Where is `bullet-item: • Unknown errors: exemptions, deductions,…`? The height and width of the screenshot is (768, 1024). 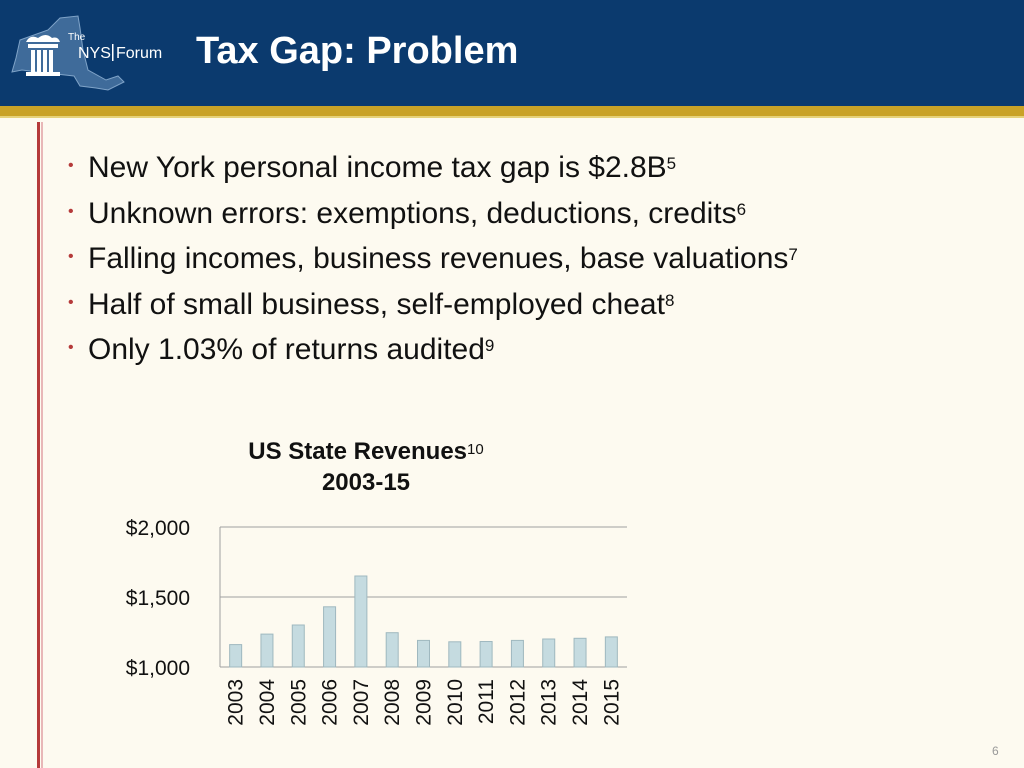
bullet-item: • Unknown errors: exemptions, deductions,… is located at coordinates (433, 217).